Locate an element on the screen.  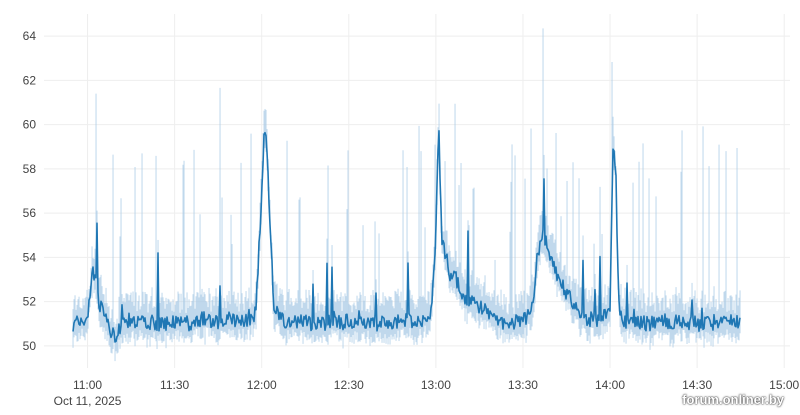
y-tick-label: 56 is located at coordinates (30, 213).